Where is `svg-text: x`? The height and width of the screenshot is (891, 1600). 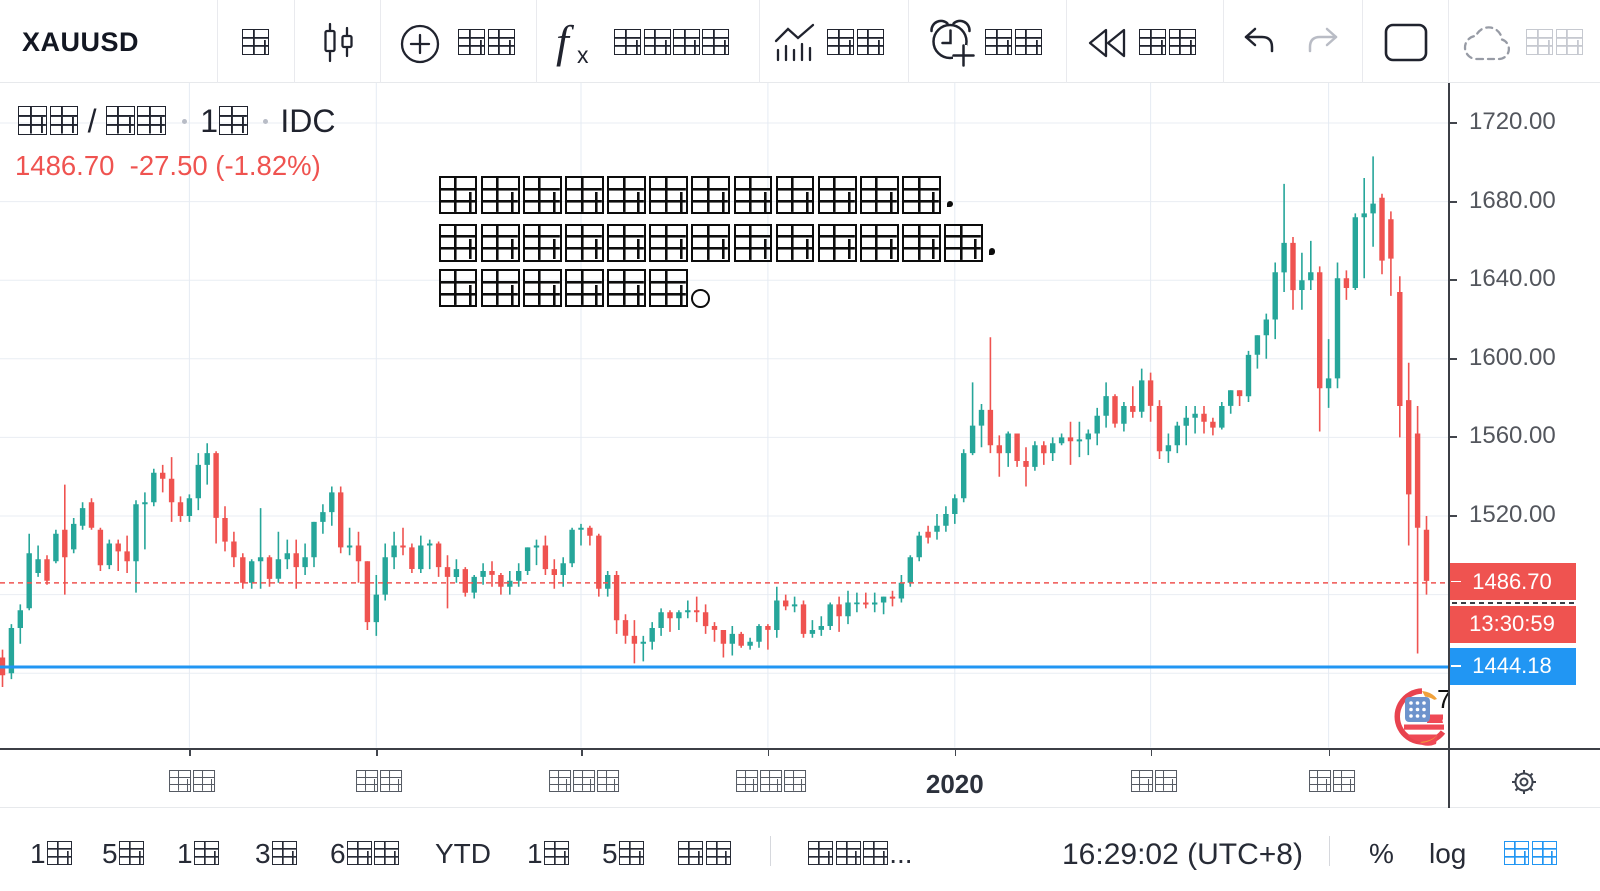
svg-text: x is located at coordinates (583, 55).